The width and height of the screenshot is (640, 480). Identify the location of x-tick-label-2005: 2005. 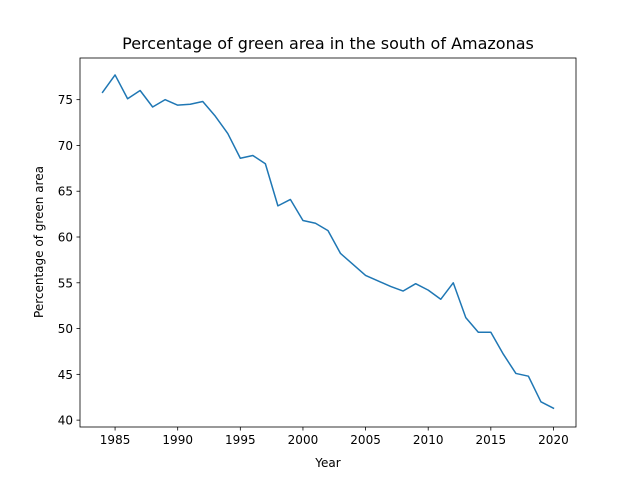
(365, 440).